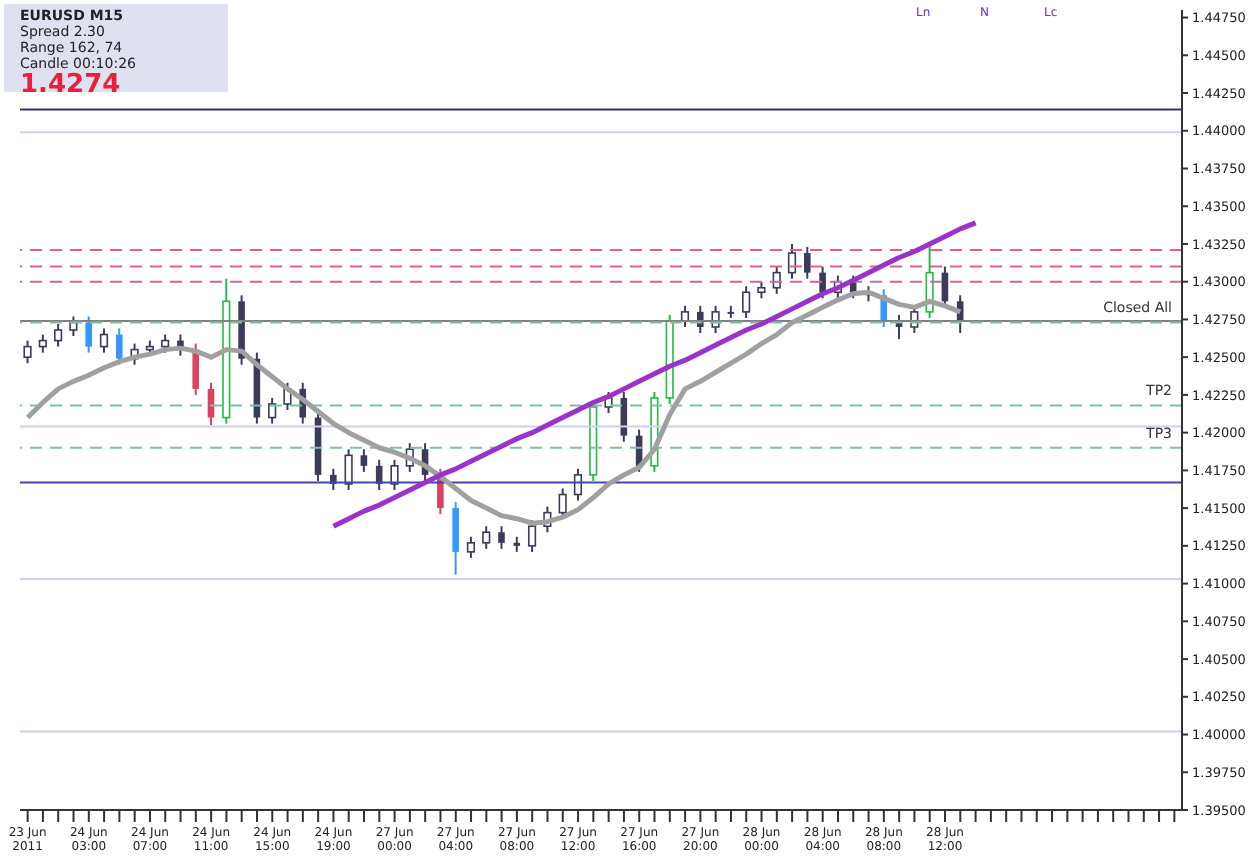  I want to click on annotation: 1.4274, so click(71, 85).